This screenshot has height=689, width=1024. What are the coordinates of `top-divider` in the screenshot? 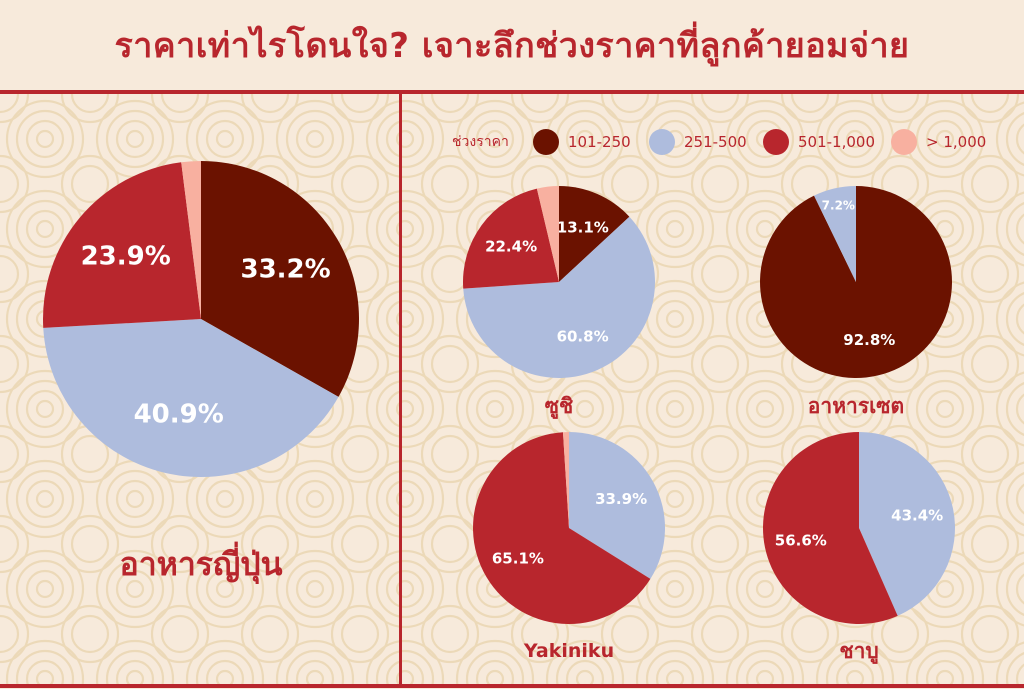 It's located at (512, 92).